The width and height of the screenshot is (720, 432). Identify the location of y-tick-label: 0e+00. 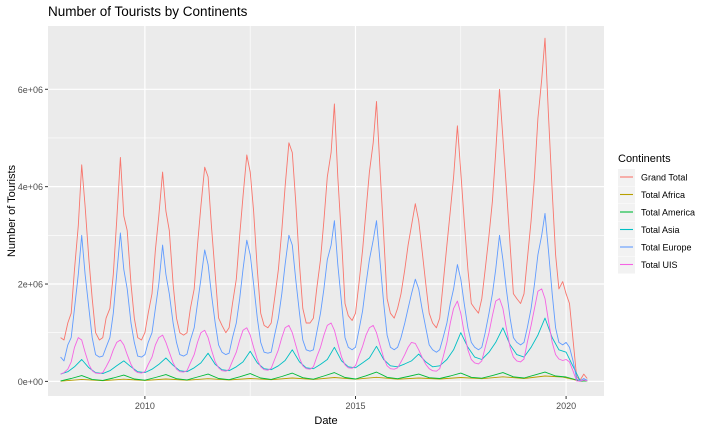
(30, 382).